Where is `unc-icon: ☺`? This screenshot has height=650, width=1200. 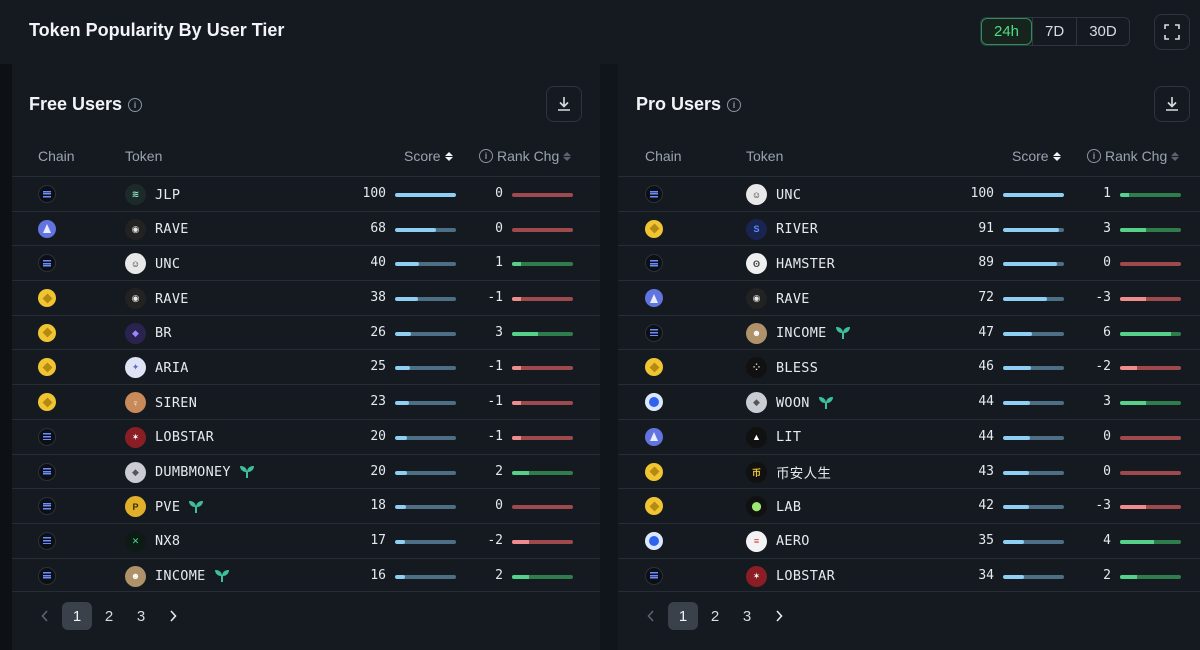
unc-icon: ☺ is located at coordinates (756, 194).